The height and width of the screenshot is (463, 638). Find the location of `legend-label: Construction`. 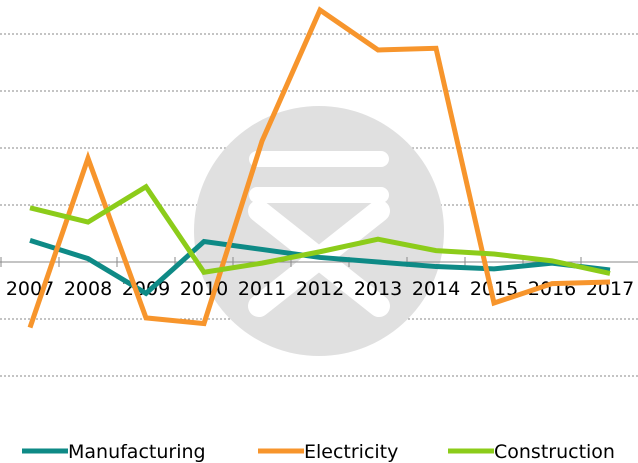

legend-label: Construction is located at coordinates (554, 452).